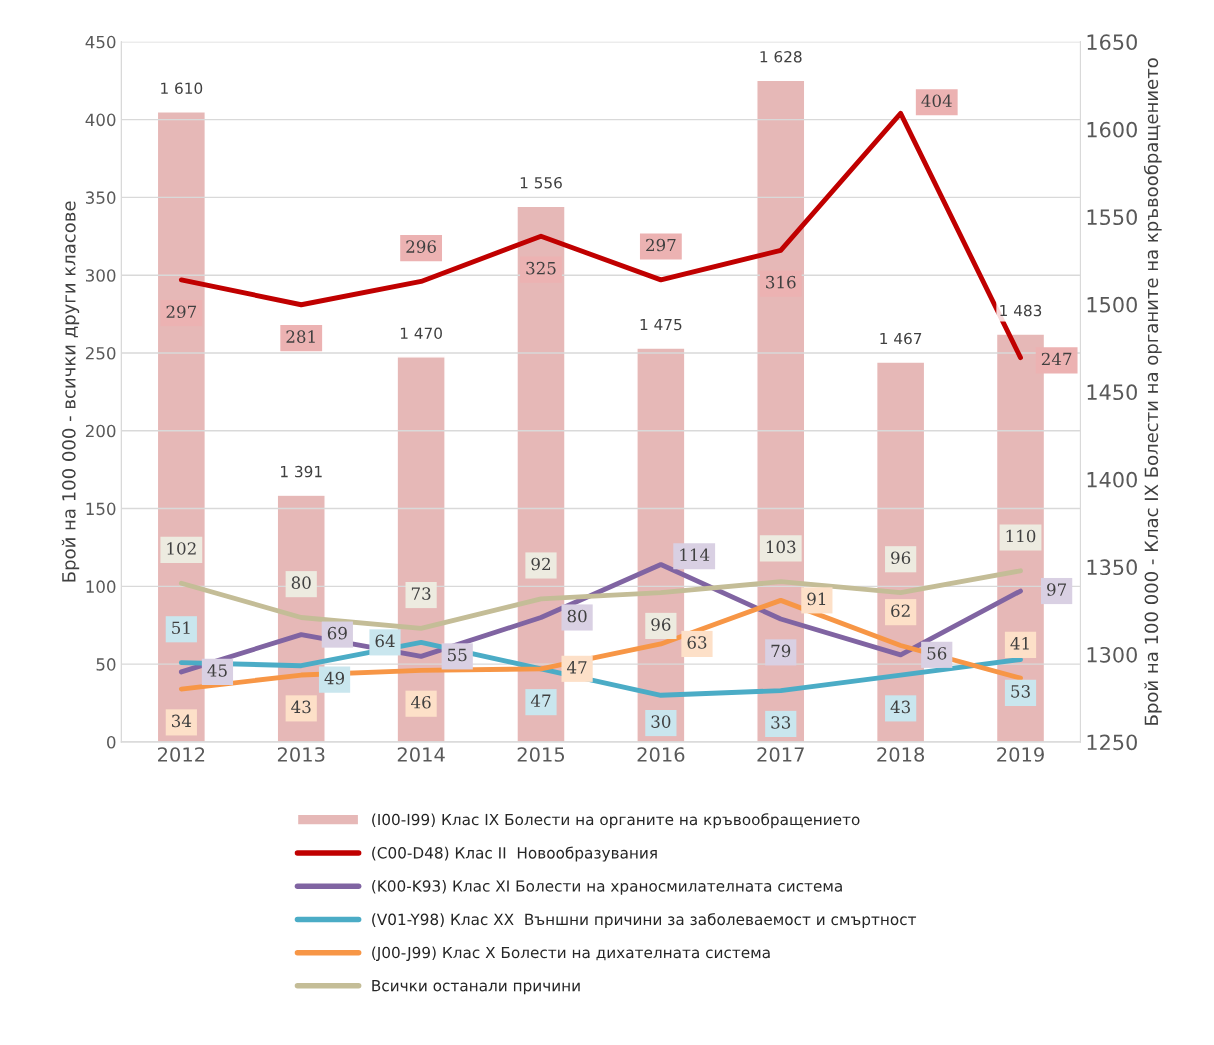  I want to click on y2-tick-label: 1450, so click(1112, 392).